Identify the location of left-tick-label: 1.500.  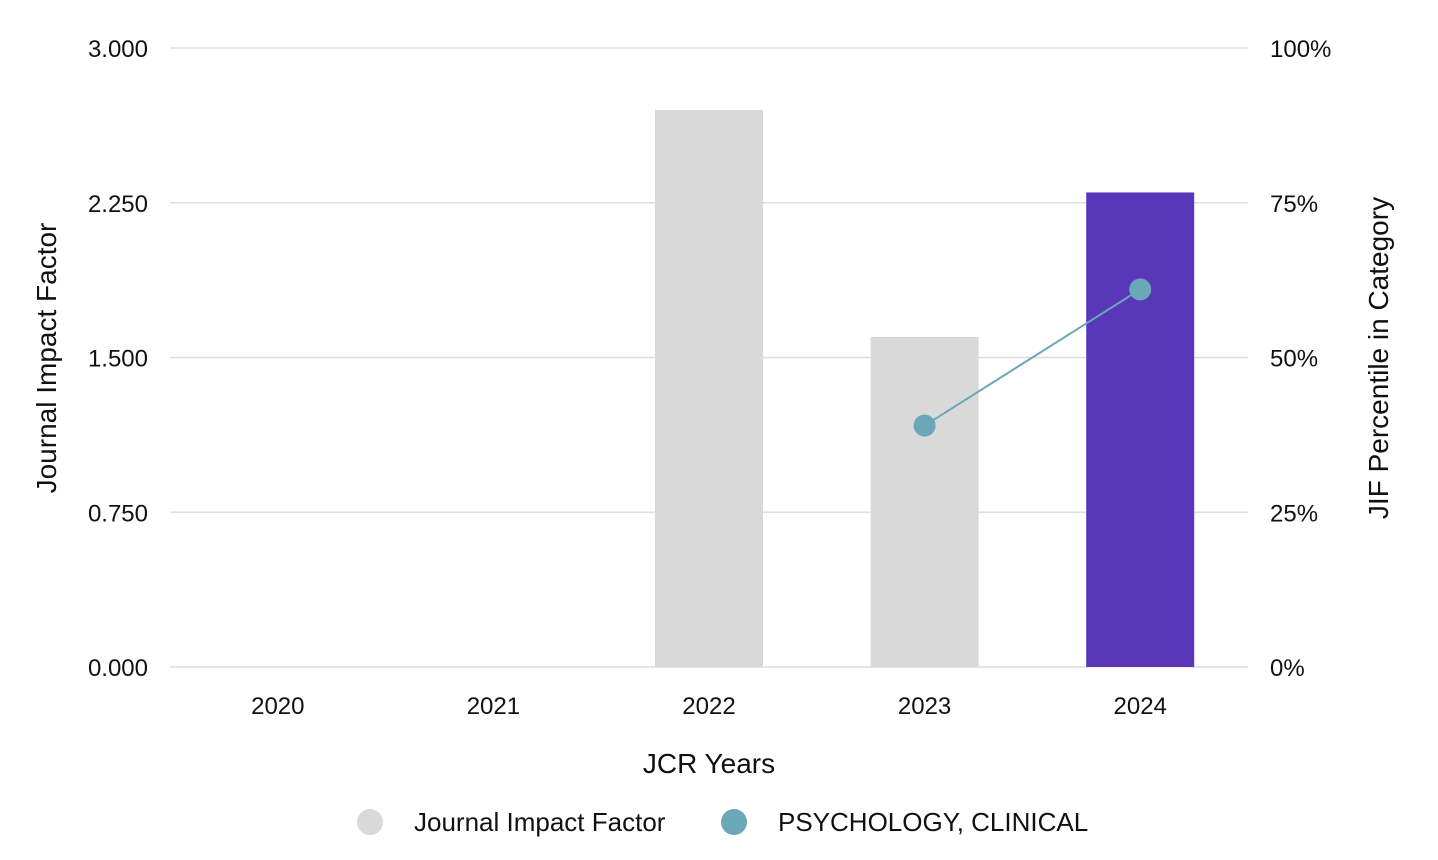
(118, 359).